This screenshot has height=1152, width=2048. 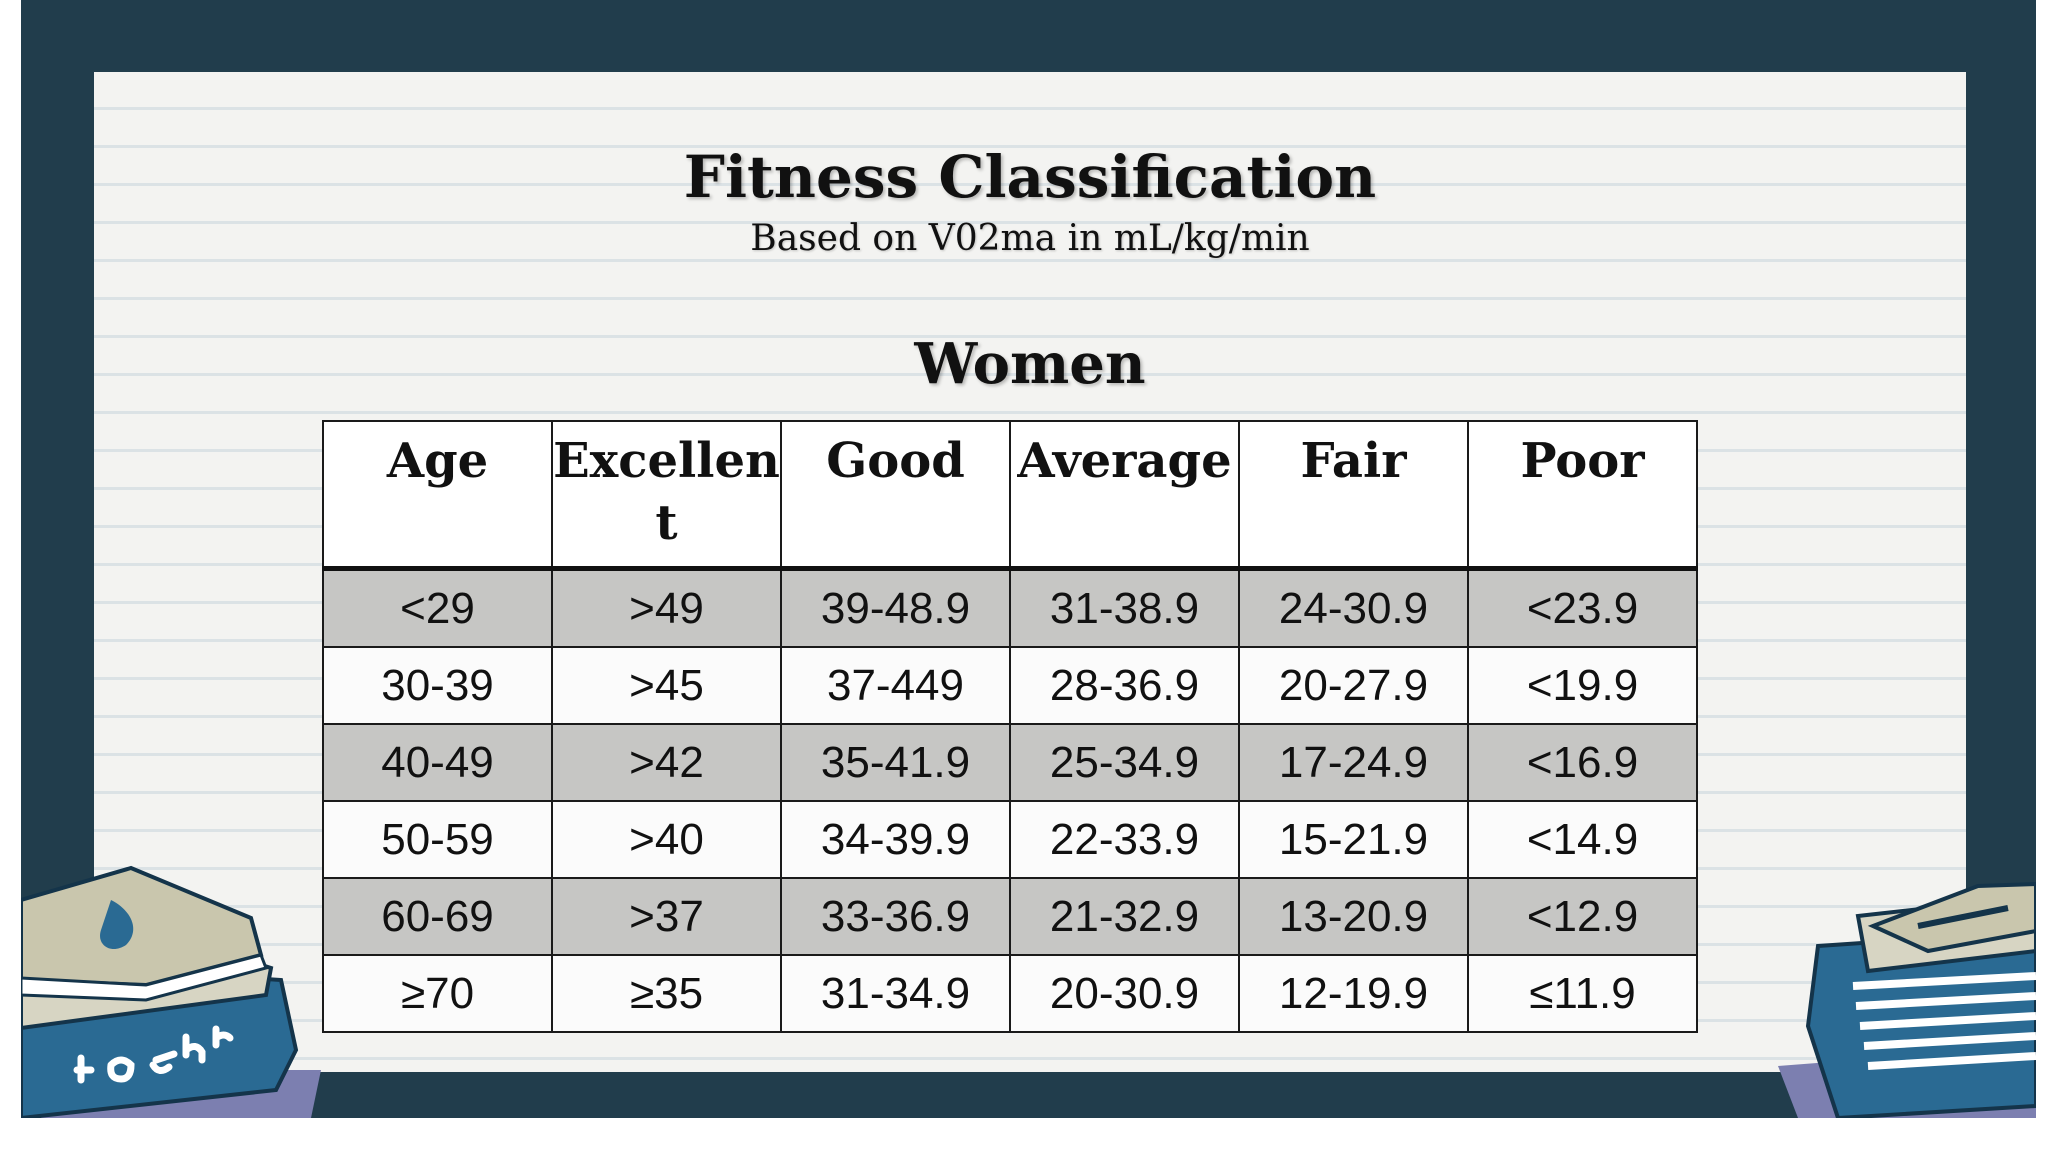 I want to click on table-cell: 50-59, so click(x=437, y=839).